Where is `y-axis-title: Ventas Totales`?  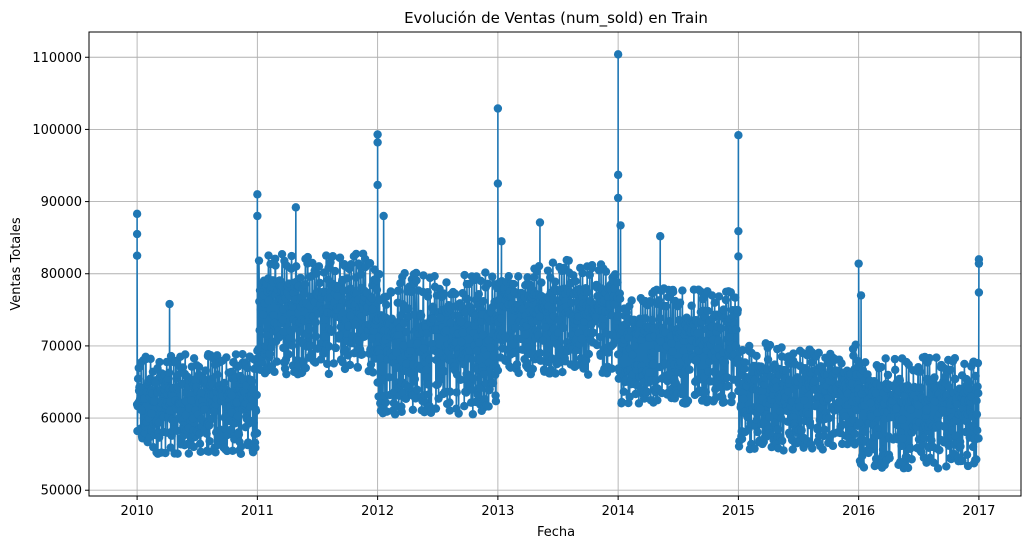 y-axis-title: Ventas Totales is located at coordinates (16, 263).